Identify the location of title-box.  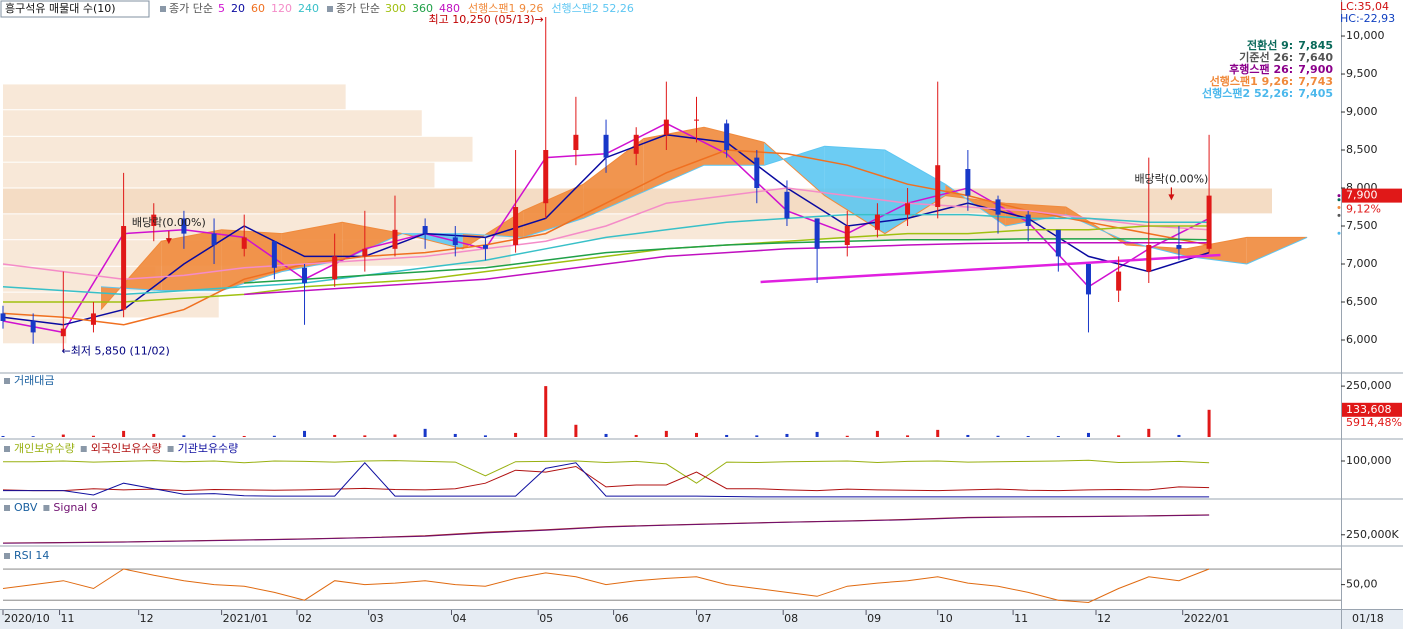
(75, 9).